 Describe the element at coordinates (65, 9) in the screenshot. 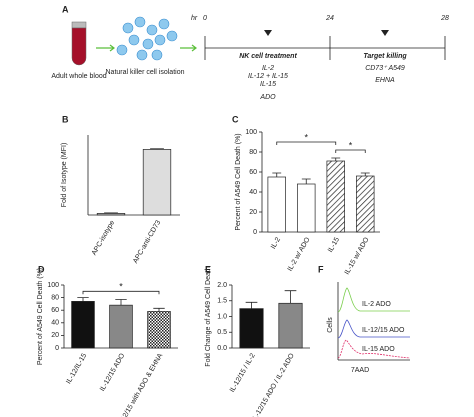

I see `panel-letter: A` at that location.